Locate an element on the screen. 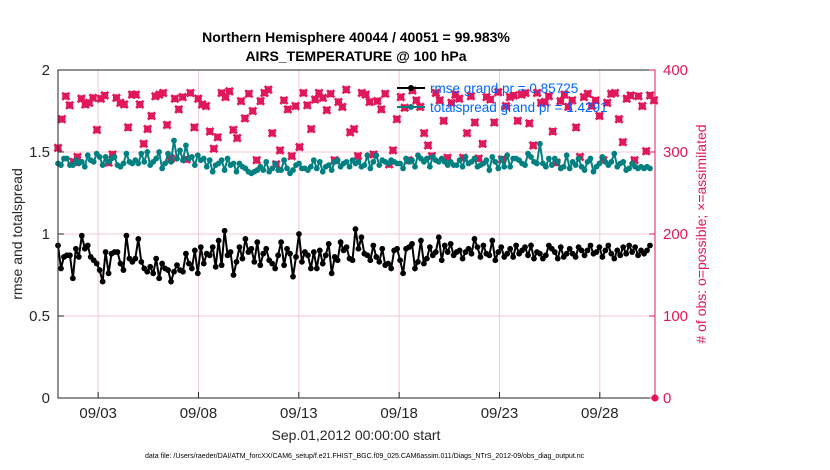 Image resolution: width=830 pixels, height=470 pixels. y-right-tick-label: 0 is located at coordinates (667, 398).